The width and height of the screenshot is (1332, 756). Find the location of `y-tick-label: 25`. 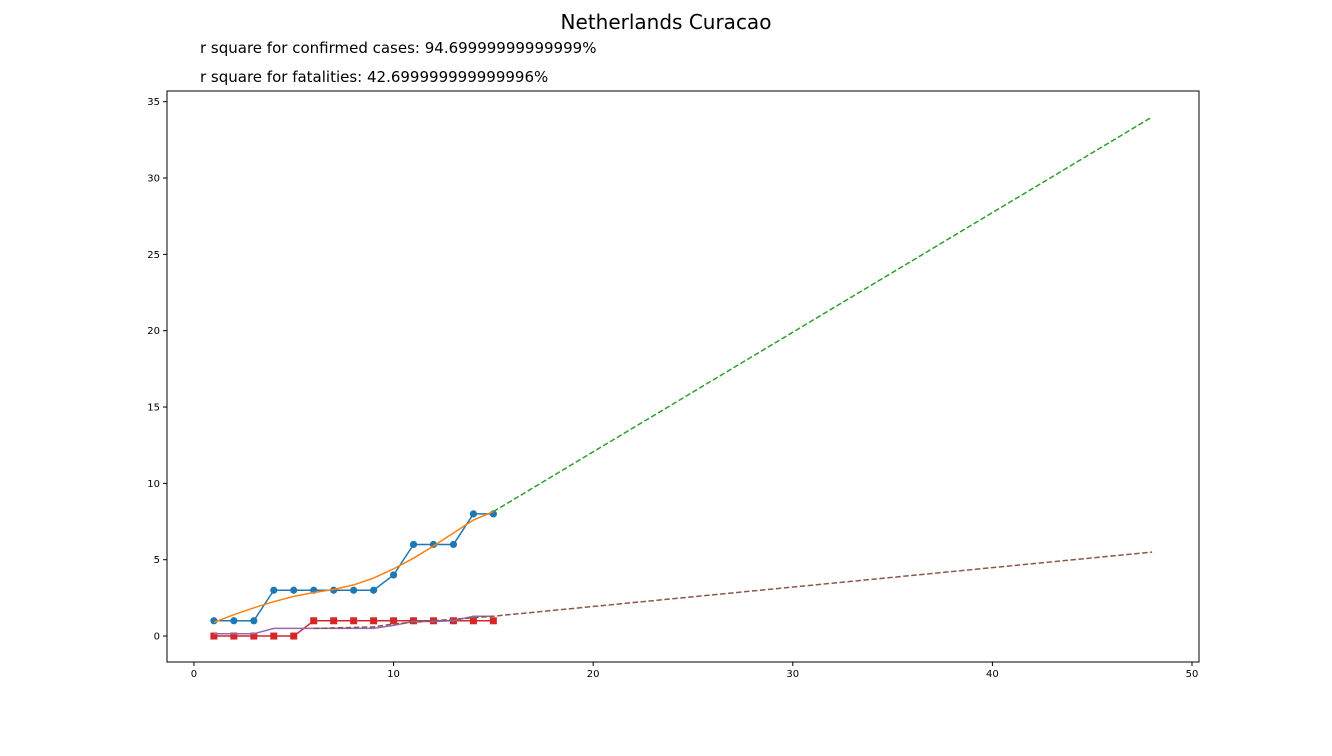

y-tick-label: 25 is located at coordinates (153, 255).